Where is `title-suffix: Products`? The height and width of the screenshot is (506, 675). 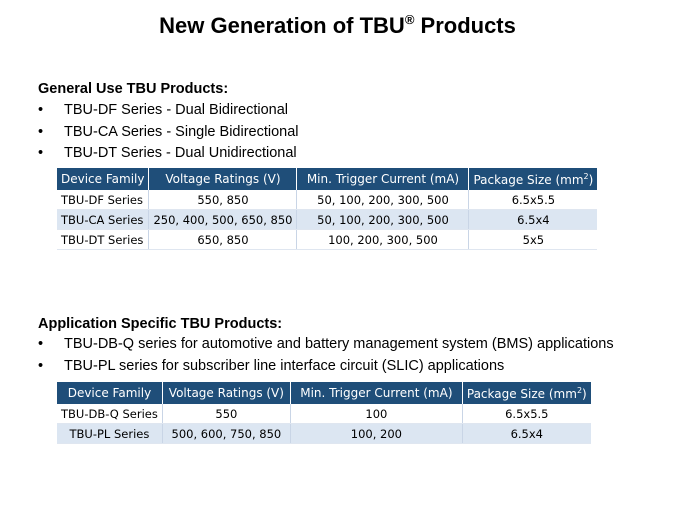 title-suffix: Products is located at coordinates (465, 25).